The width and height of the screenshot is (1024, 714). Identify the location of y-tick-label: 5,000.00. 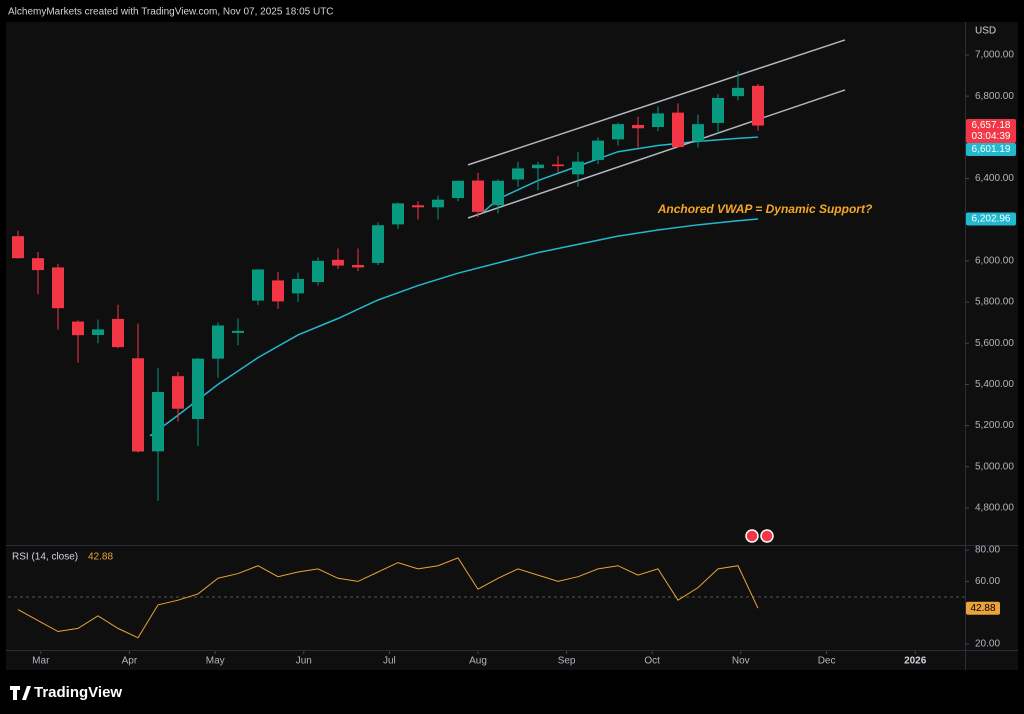
(994, 466).